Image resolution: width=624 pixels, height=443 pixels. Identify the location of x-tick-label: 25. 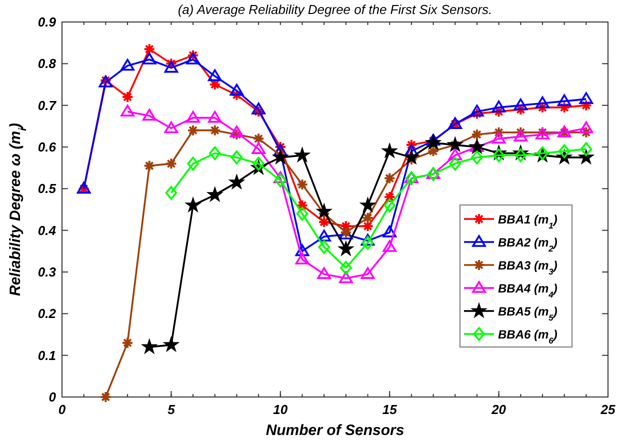
(608, 409).